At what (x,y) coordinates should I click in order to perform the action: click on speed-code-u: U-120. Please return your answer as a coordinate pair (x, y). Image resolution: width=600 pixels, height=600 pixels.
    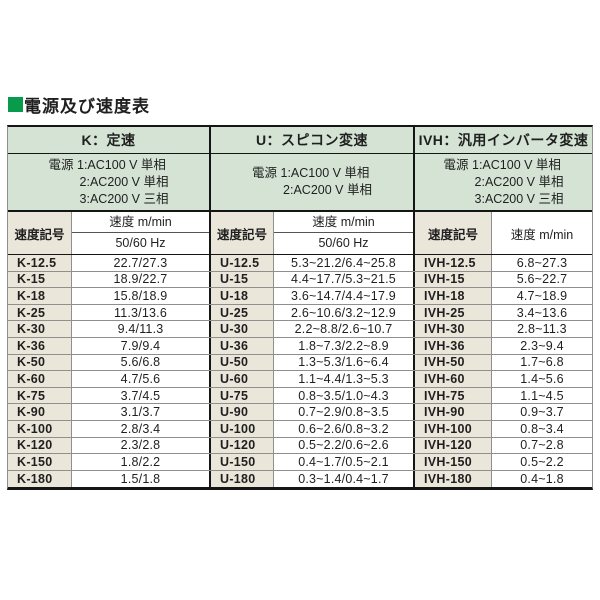
    Looking at the image, I should click on (242, 445).